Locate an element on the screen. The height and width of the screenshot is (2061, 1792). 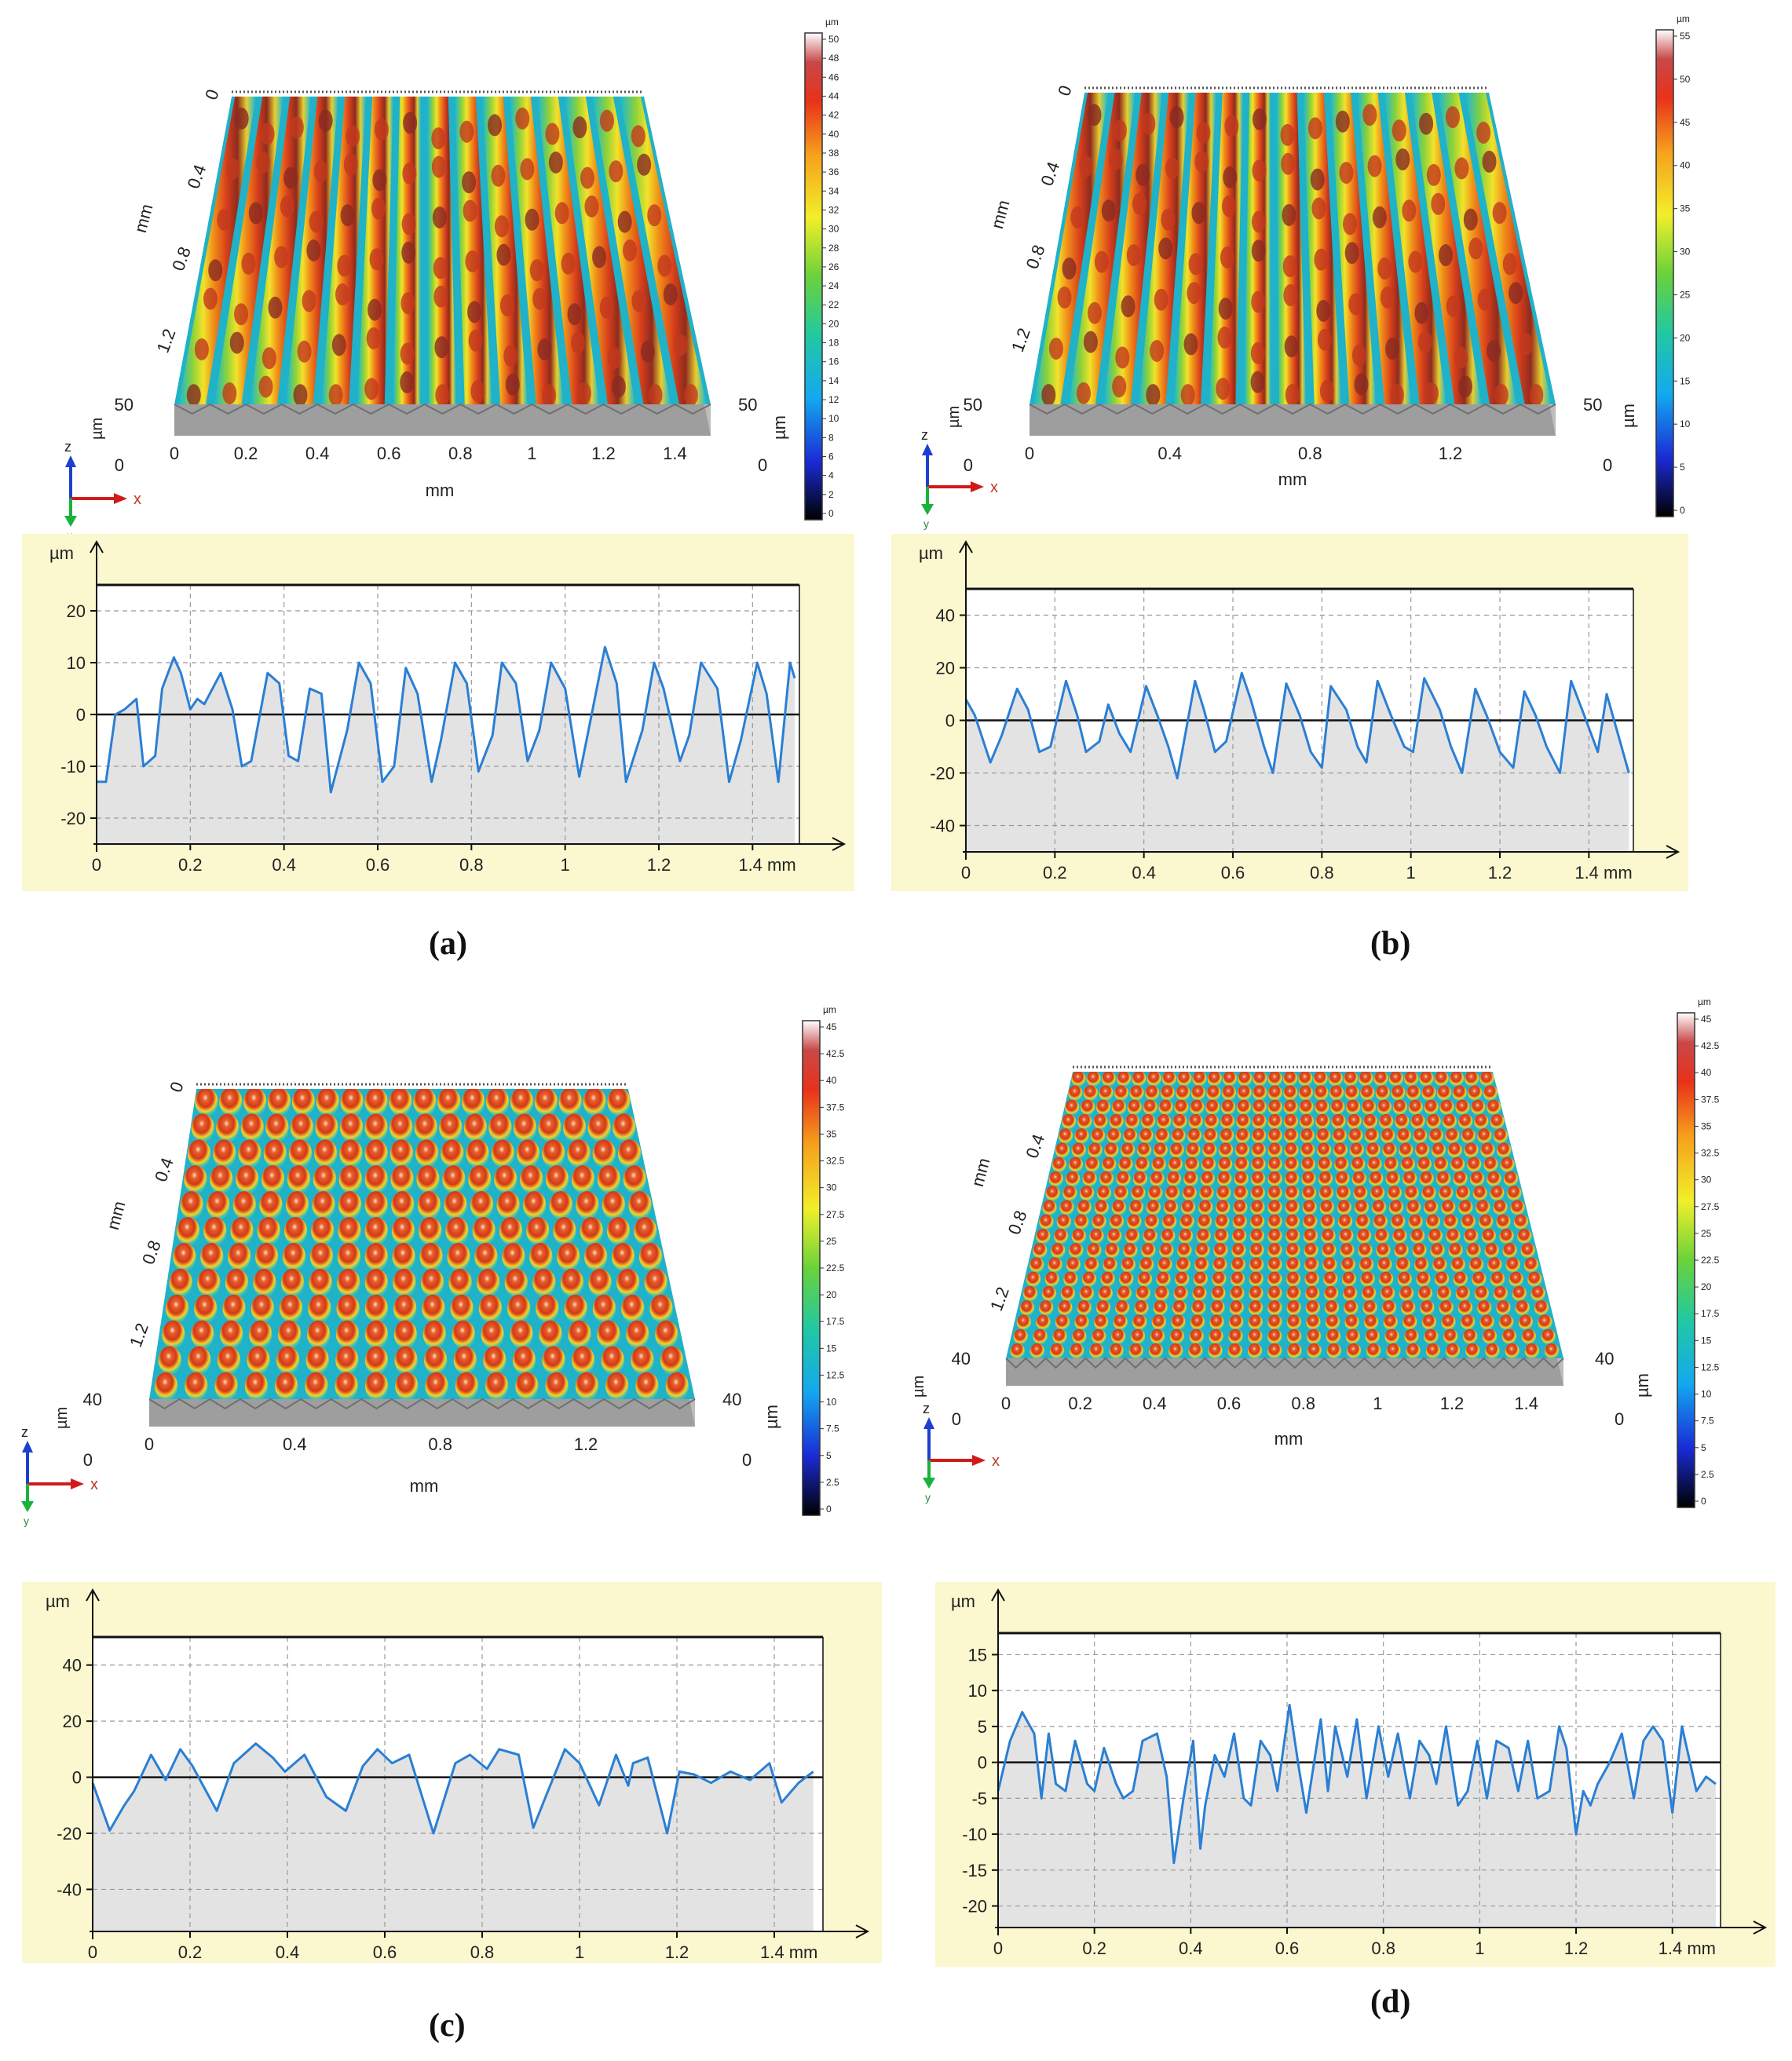
y-tick-label: 1.2 is located at coordinates (1021, 339).